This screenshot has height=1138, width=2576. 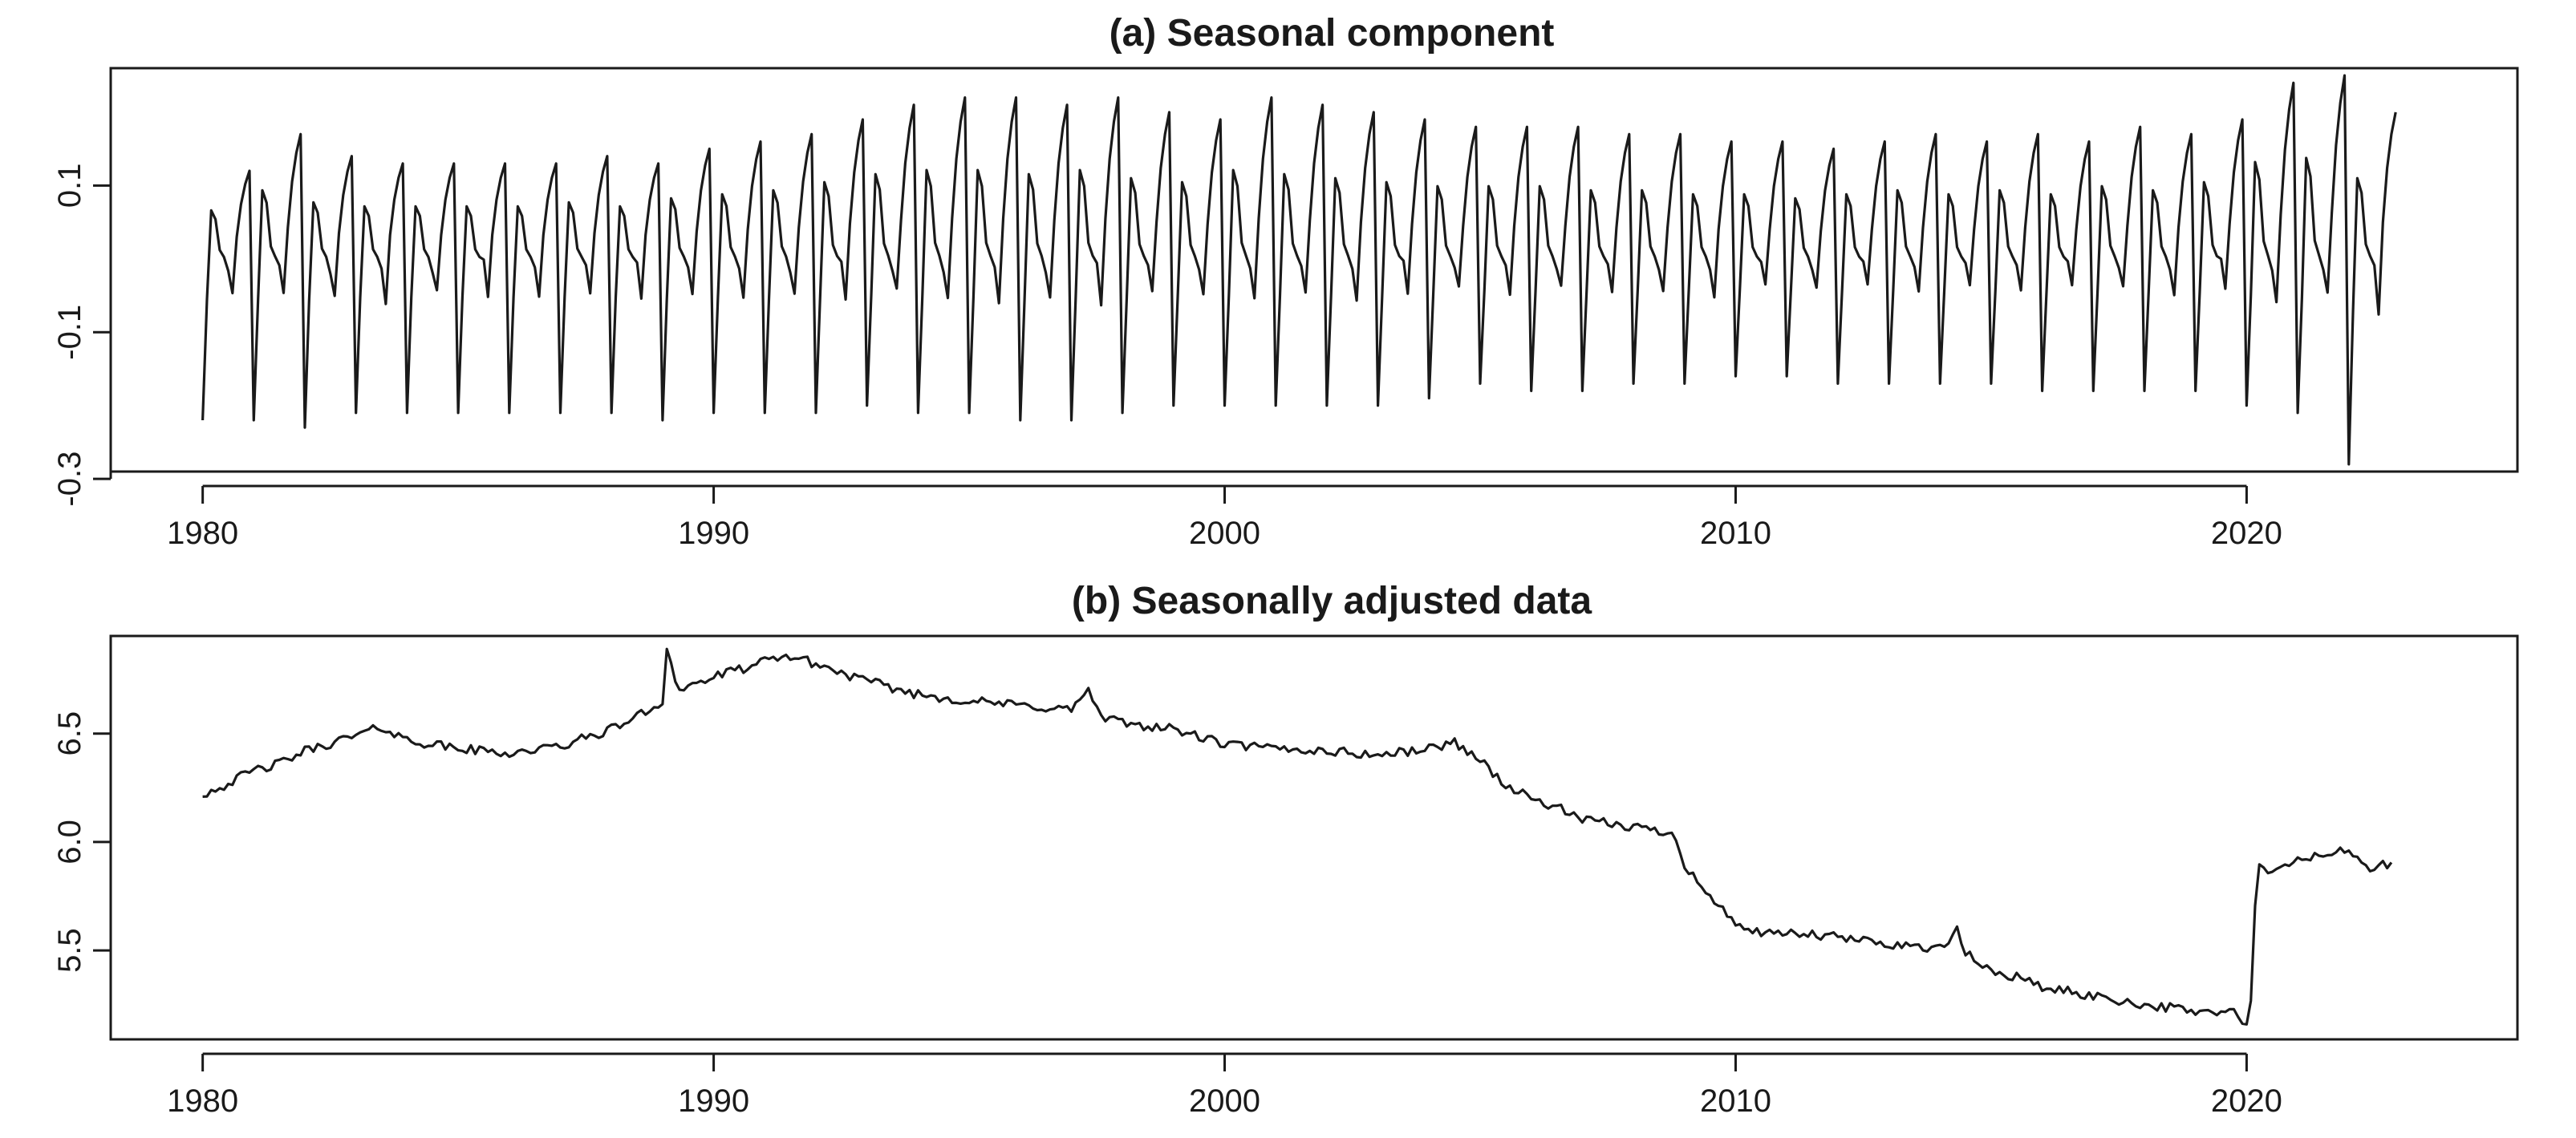 I want to click on y-tick-label: 6.0, so click(x=69, y=843).